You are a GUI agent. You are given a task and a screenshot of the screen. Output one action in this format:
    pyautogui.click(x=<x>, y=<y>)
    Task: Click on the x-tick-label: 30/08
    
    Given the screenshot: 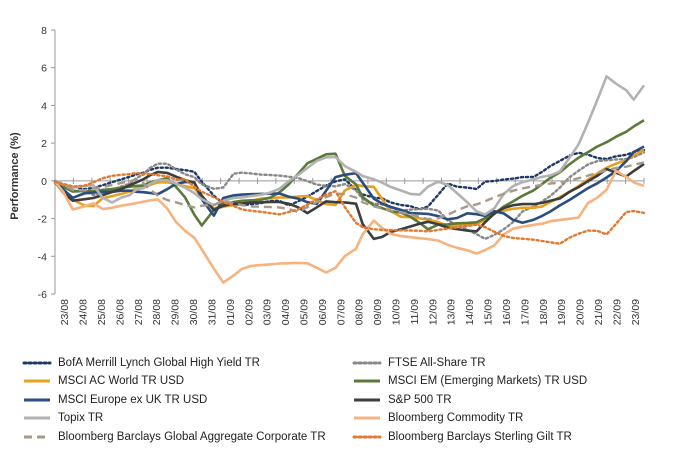 What is the action you would take?
    pyautogui.click(x=194, y=312)
    